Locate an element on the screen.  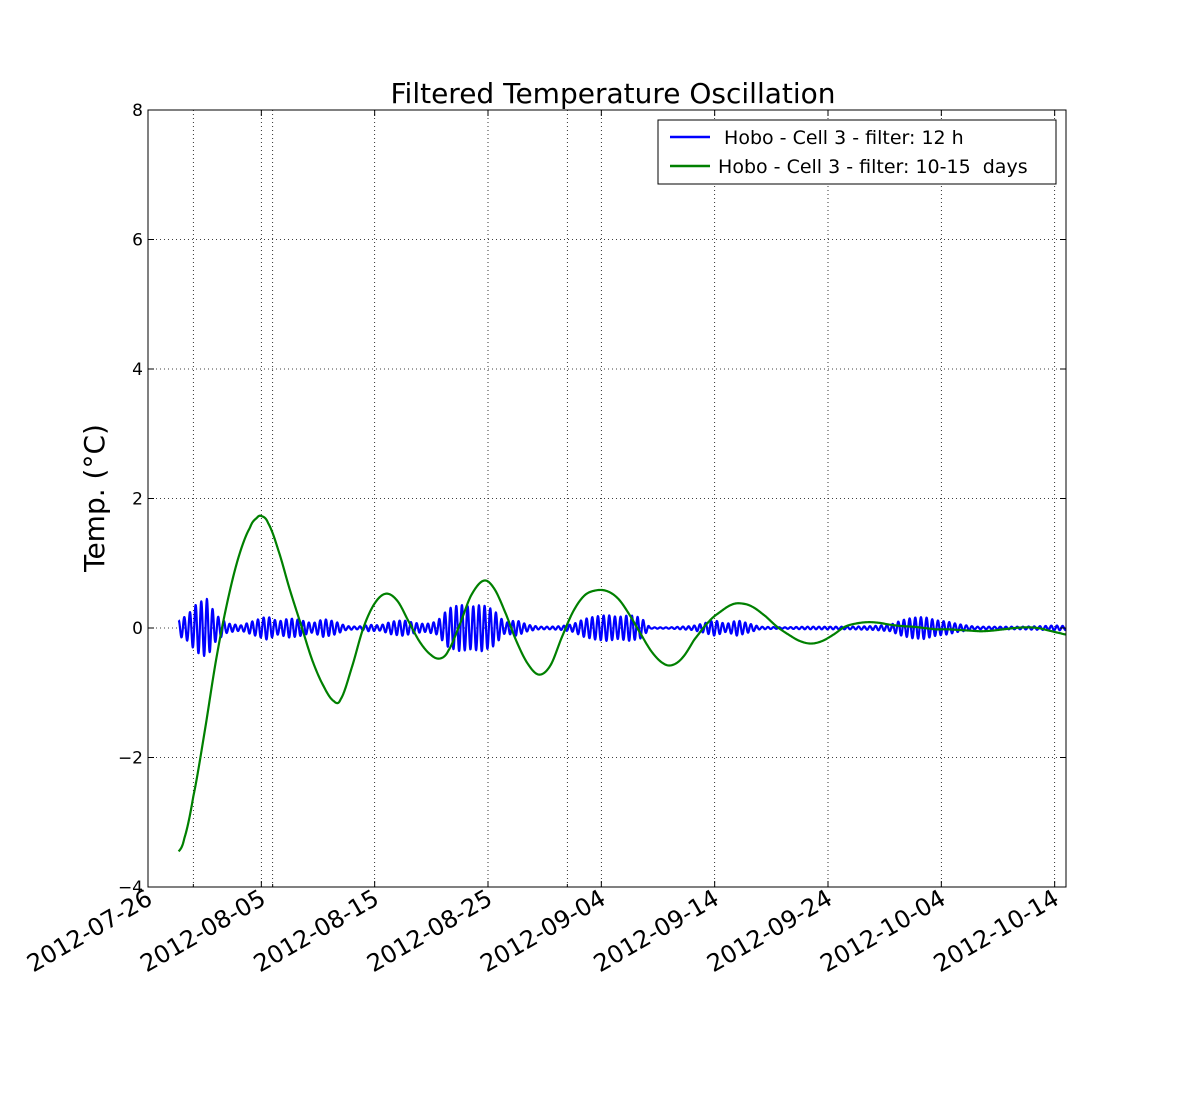
chart-title: Filtered Temperature Oscillation is located at coordinates (612, 93).